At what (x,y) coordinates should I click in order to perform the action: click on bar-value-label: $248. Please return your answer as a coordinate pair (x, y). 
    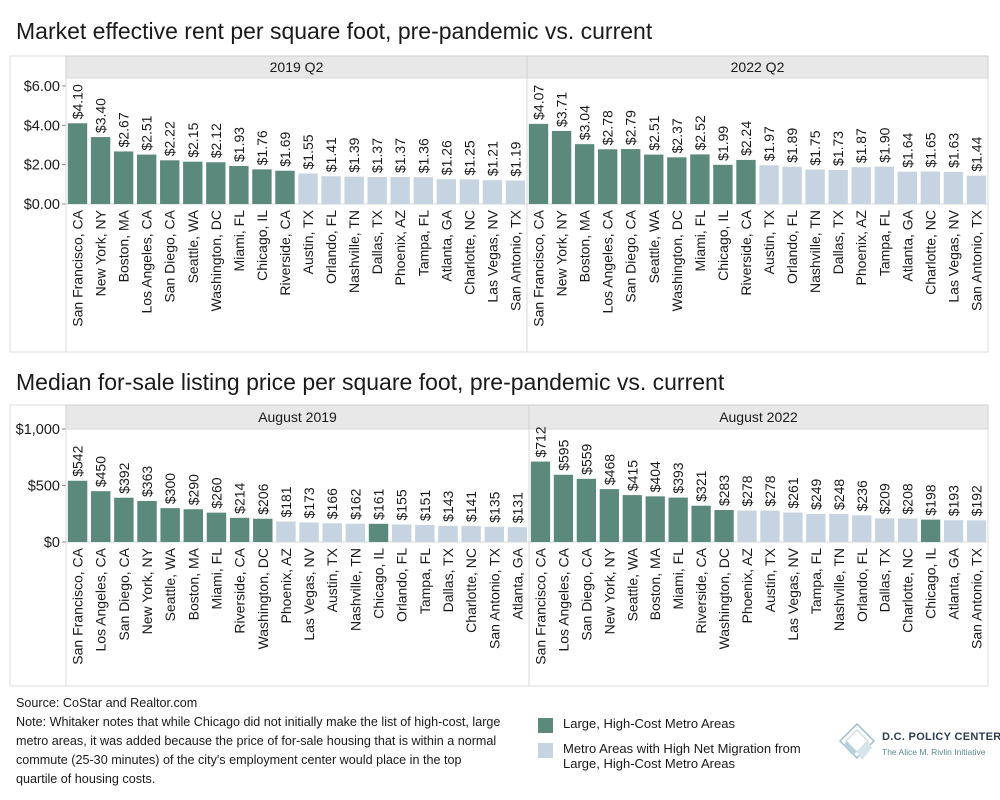
    Looking at the image, I should click on (839, 494).